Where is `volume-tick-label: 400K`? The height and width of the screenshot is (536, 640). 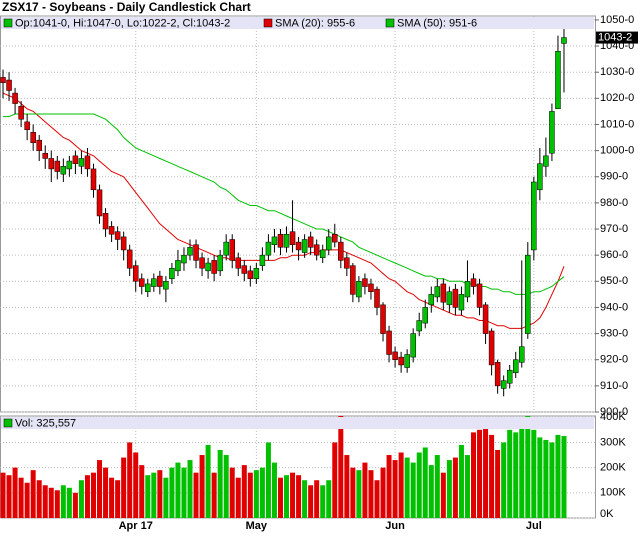
volume-tick-label: 400K is located at coordinates (613, 417).